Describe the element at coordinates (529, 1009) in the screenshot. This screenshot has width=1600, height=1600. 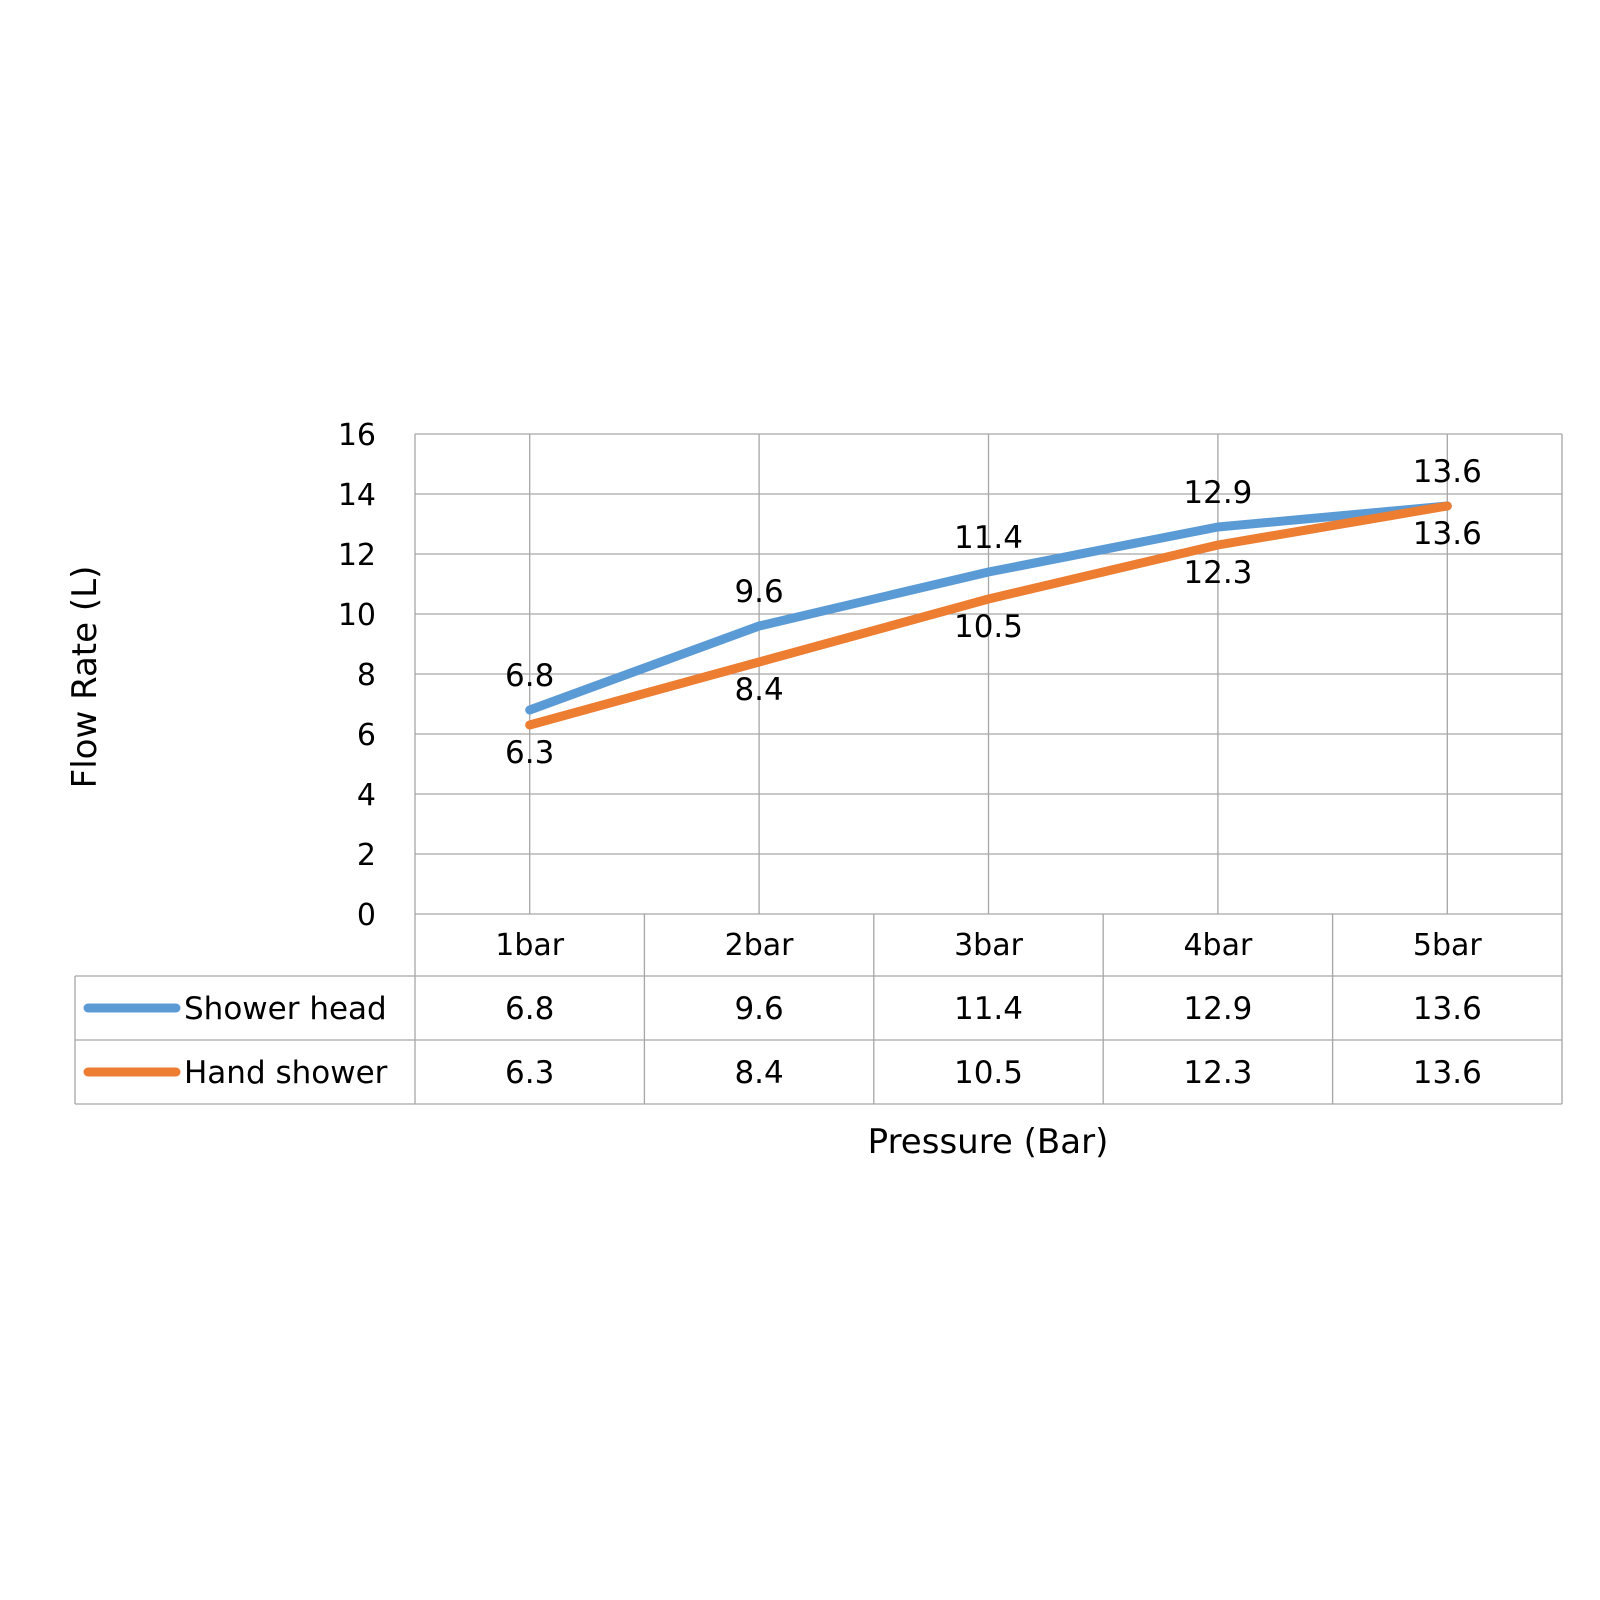
I see `table-cell-value: 6.8` at that location.